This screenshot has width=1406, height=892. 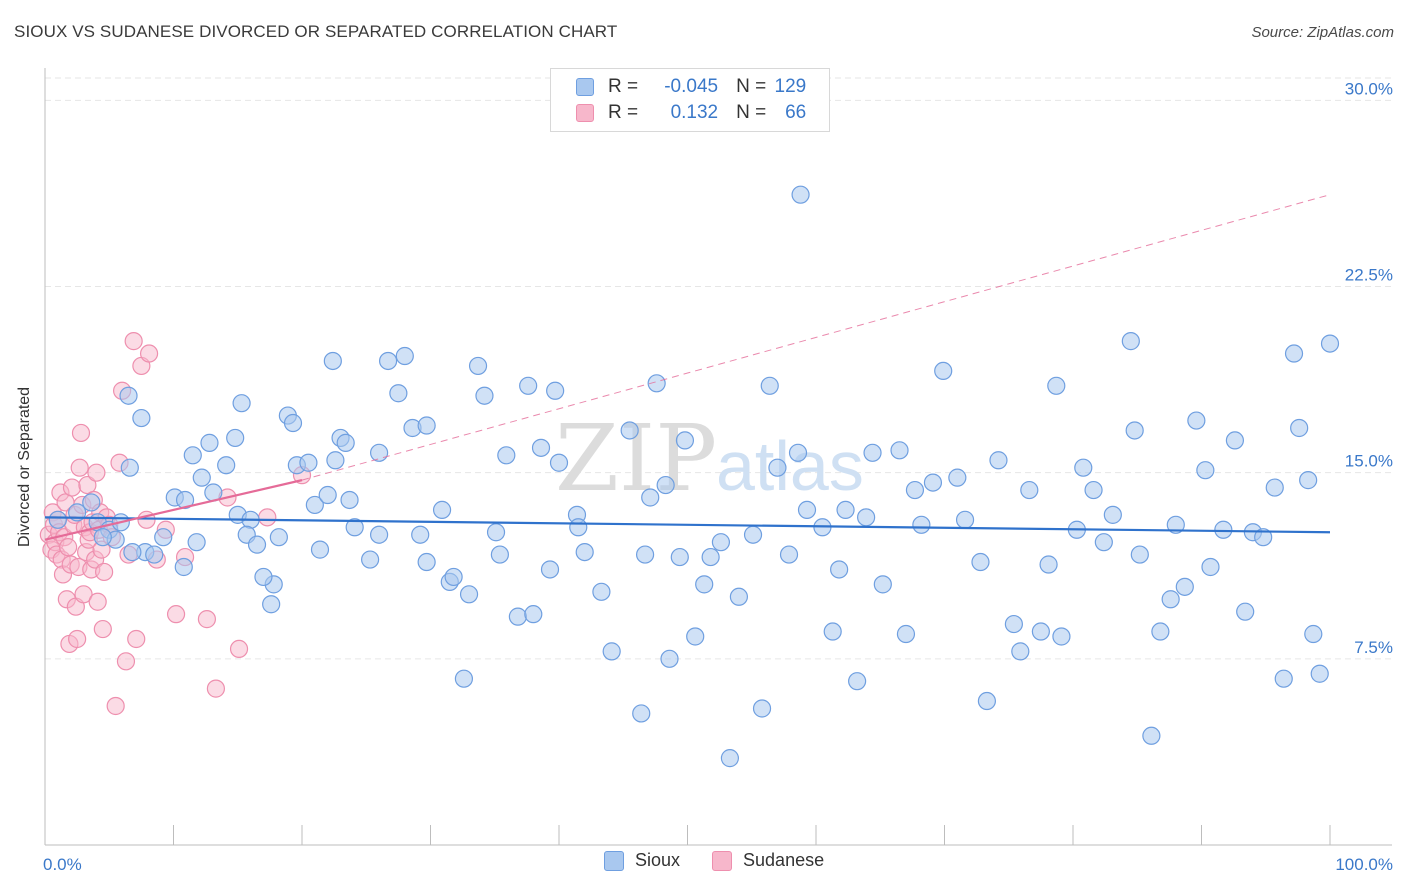 What do you see at coordinates (658, 860) in the screenshot?
I see `sioux-legend-label: Sioux` at bounding box center [658, 860].